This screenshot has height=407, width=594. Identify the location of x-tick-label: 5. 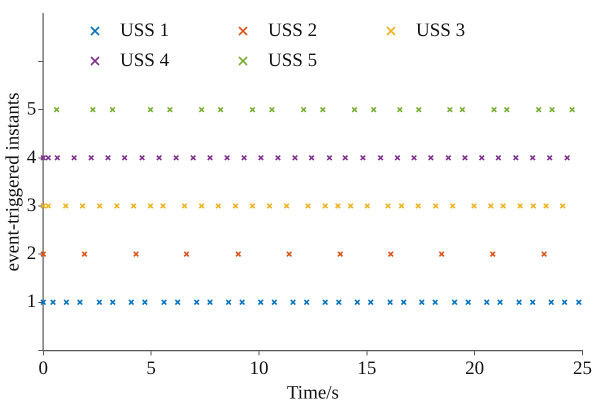
(151, 368).